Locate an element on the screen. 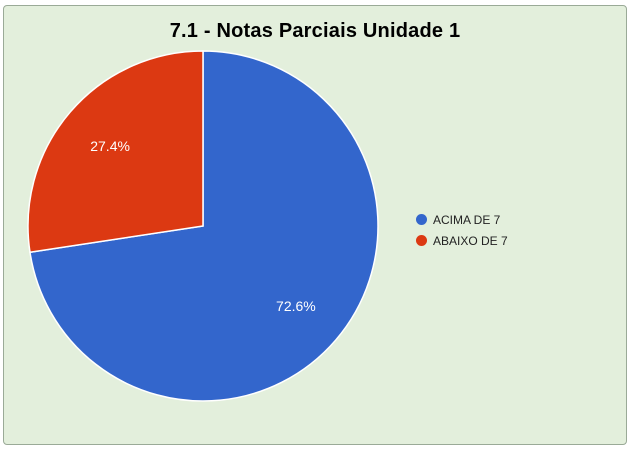 This screenshot has height=450, width=632. pie-labels: 72.6% 27.4% is located at coordinates (203, 226).